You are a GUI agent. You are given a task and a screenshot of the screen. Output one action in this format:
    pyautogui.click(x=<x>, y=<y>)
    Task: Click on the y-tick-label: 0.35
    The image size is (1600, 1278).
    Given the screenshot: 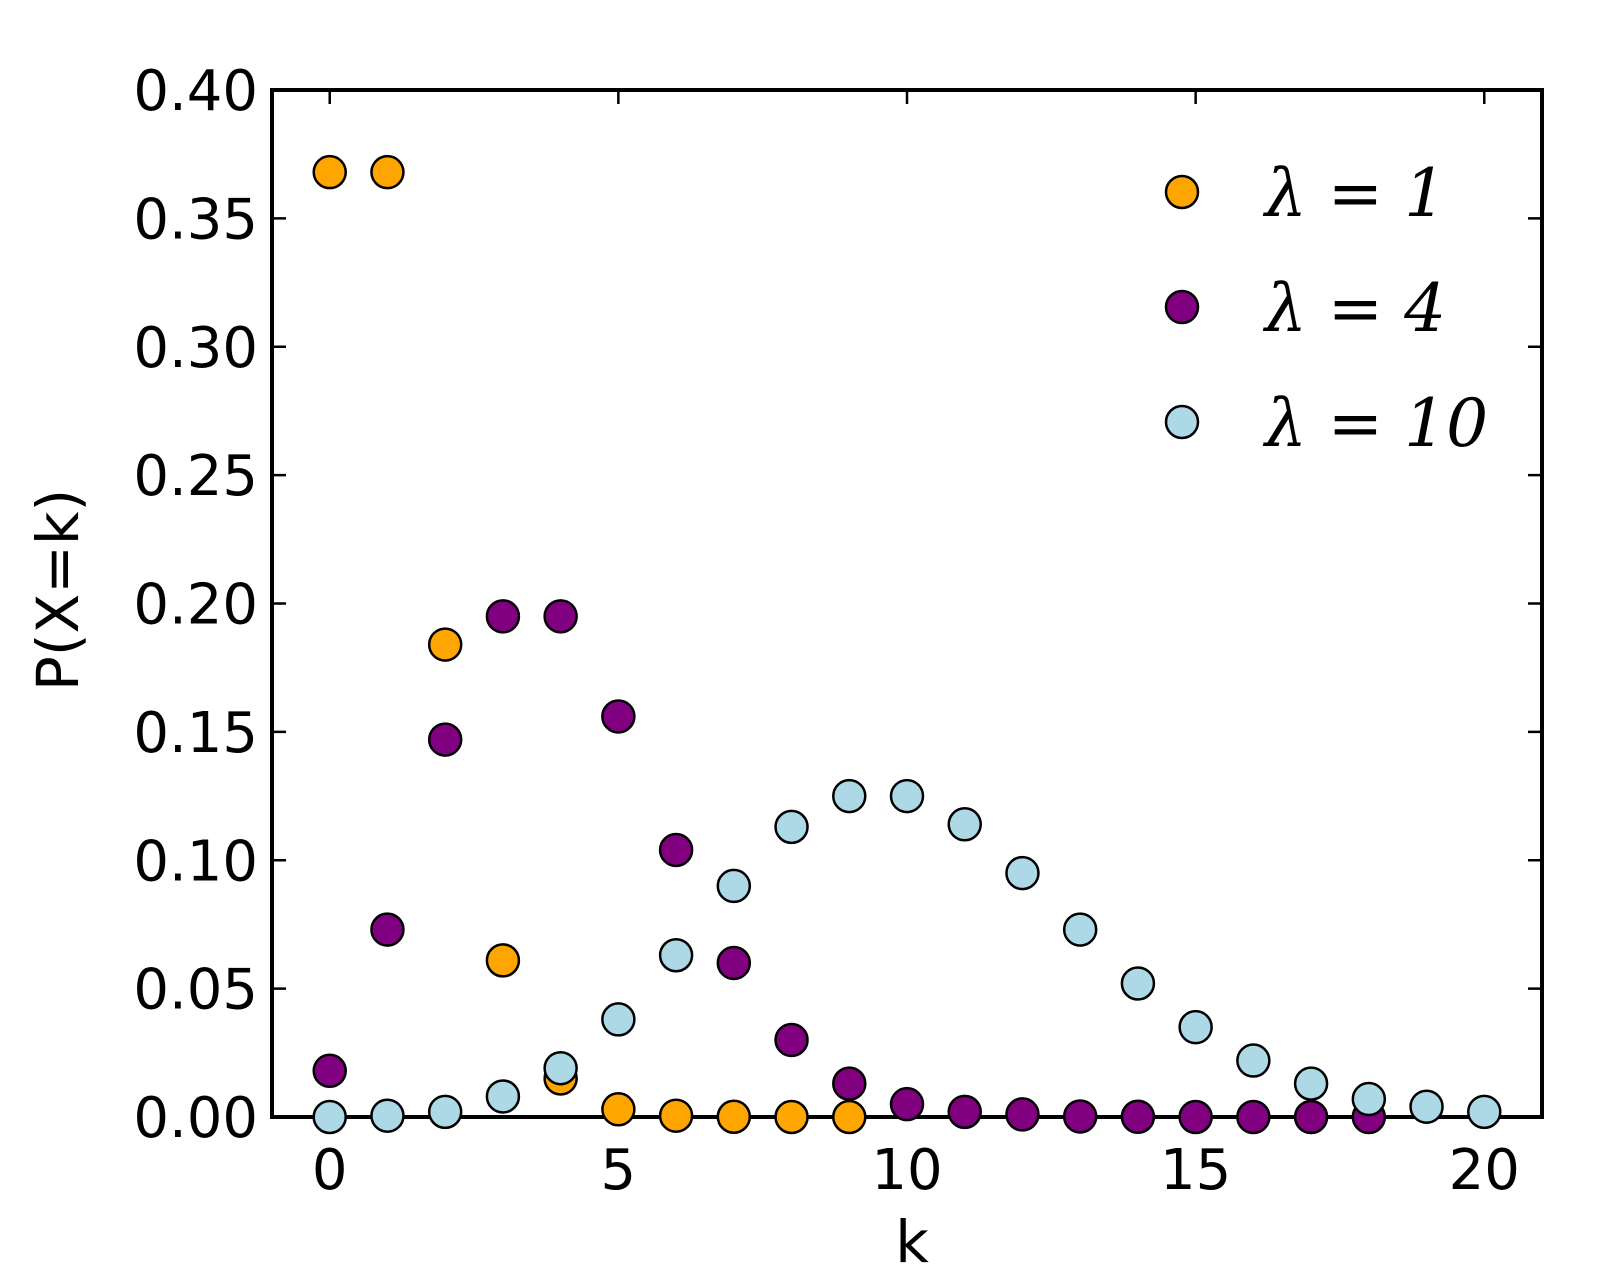 What is the action you would take?
    pyautogui.click(x=195, y=219)
    